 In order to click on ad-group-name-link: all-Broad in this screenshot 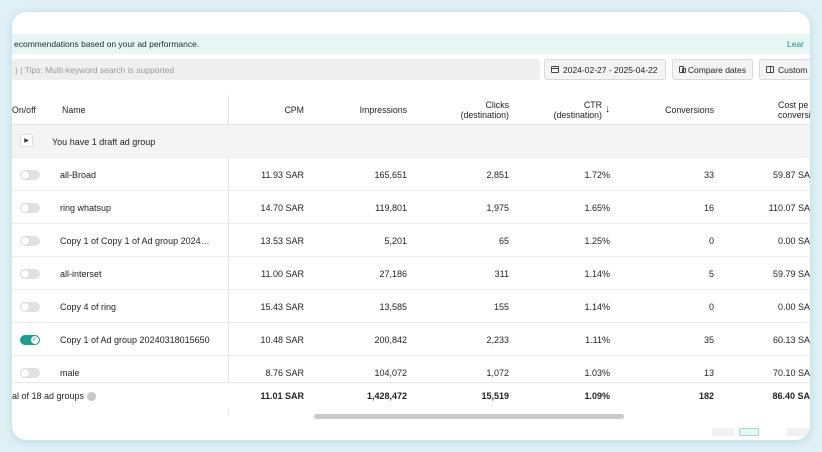, I will do `click(78, 174)`.